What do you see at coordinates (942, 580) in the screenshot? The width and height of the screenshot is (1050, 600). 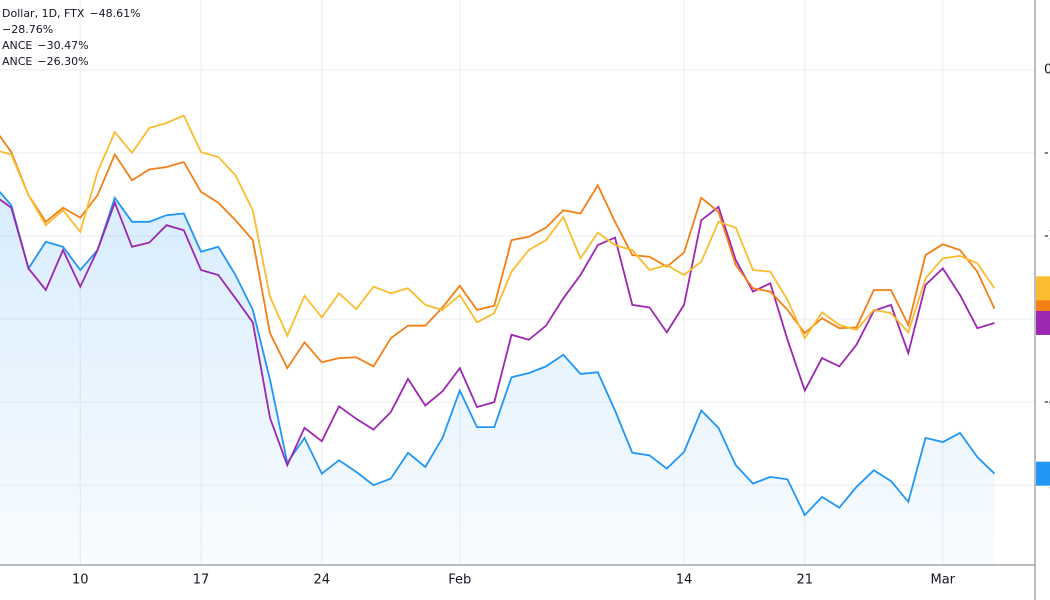 I see `x-tick-label: Mar` at bounding box center [942, 580].